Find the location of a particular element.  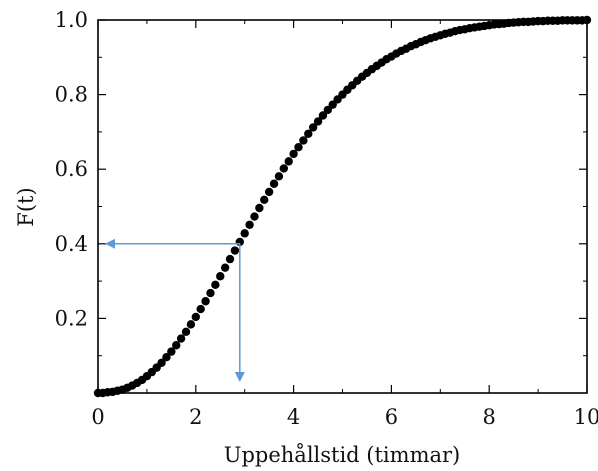

x-axis-title: Uppehållstid (timmar) is located at coordinates (342, 455).